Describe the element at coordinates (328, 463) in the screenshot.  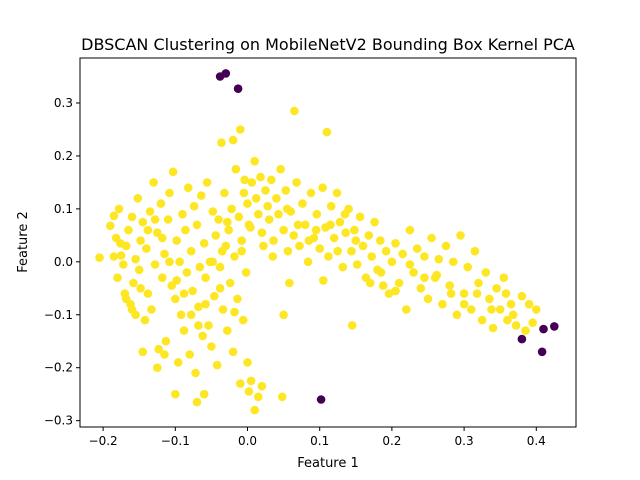
I see `x-axis-label: Feature 1` at that location.